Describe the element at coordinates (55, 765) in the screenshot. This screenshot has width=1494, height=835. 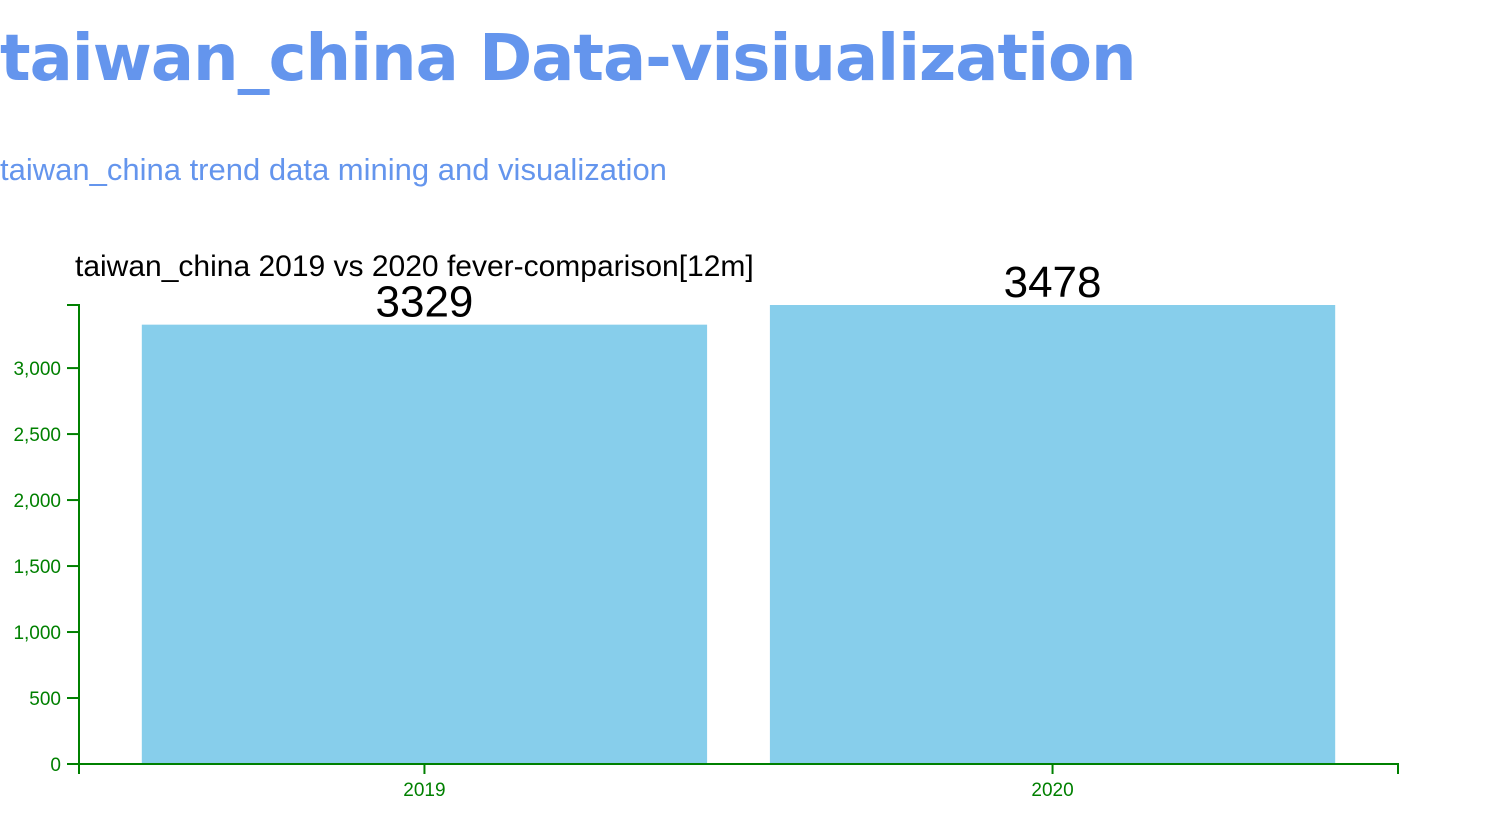
I see `y-tick-label: 0` at that location.